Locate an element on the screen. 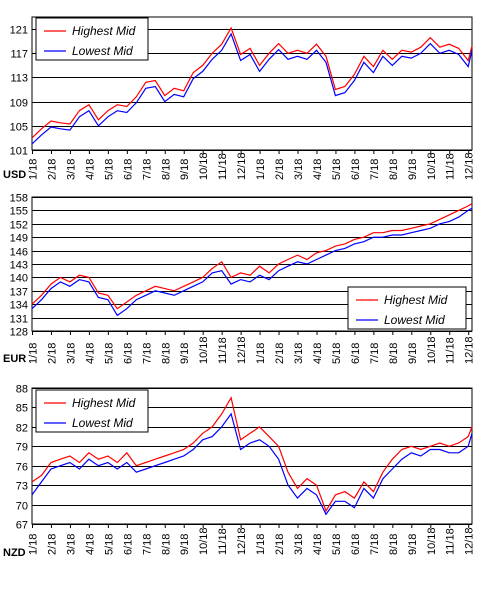  y-tick-label: 70 is located at coordinates (22, 507).